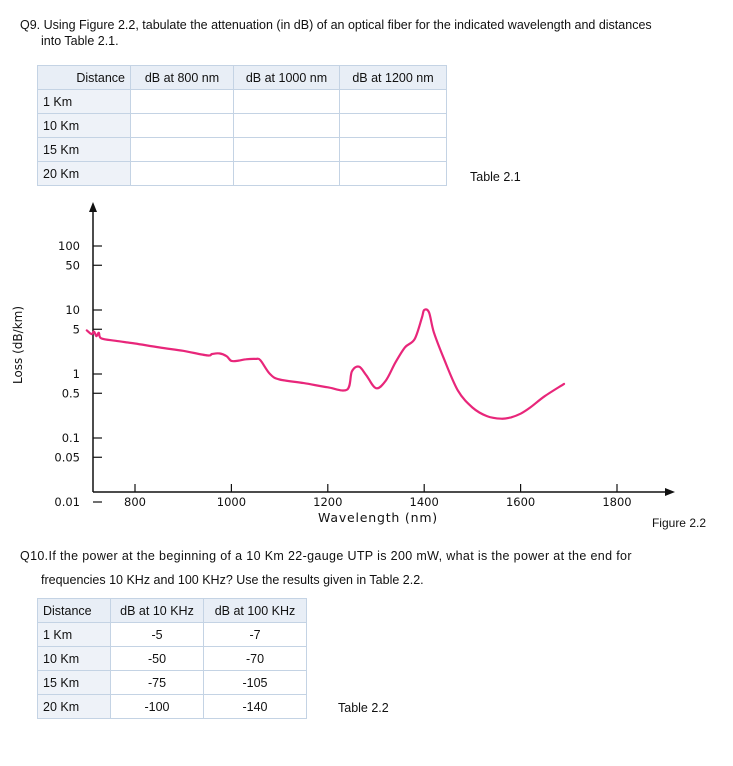  Describe the element at coordinates (520, 502) in the screenshot. I see `x-tick-label: 1600` at that location.